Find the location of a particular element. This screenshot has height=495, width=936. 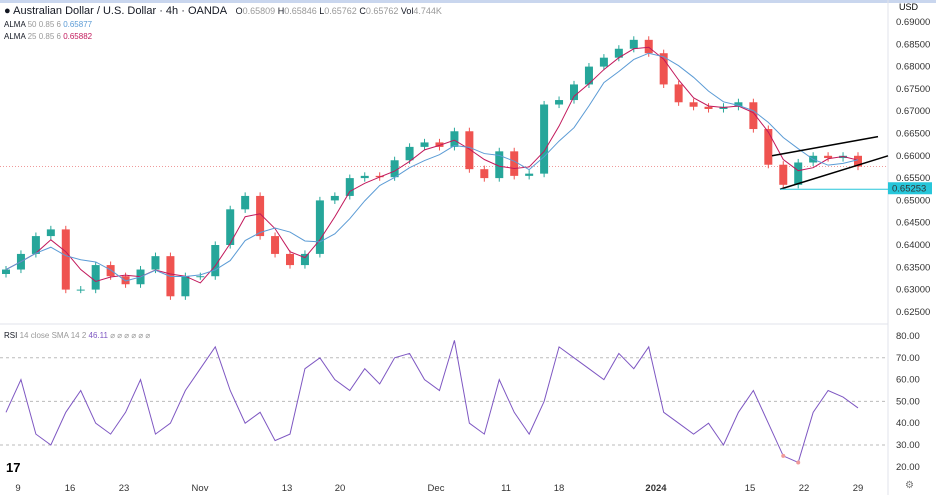

rsi-tick-label: 50.00 is located at coordinates (908, 401).